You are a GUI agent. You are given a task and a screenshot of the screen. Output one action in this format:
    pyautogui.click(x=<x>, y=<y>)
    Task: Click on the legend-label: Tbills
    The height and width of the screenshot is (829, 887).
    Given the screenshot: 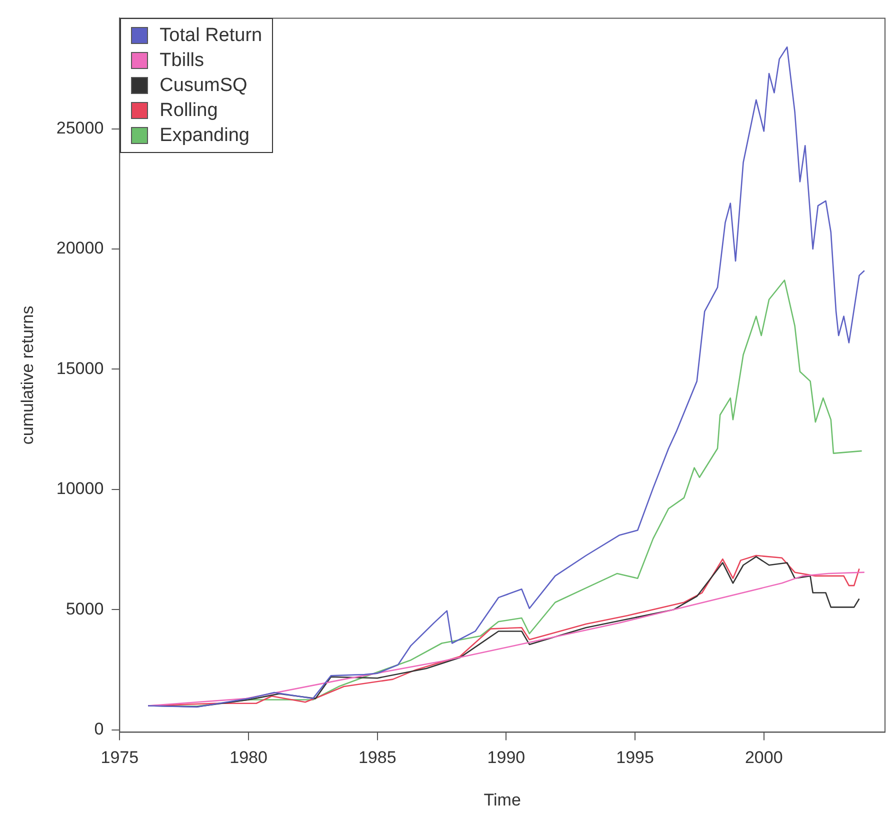 What is the action you would take?
    pyautogui.click(x=182, y=61)
    